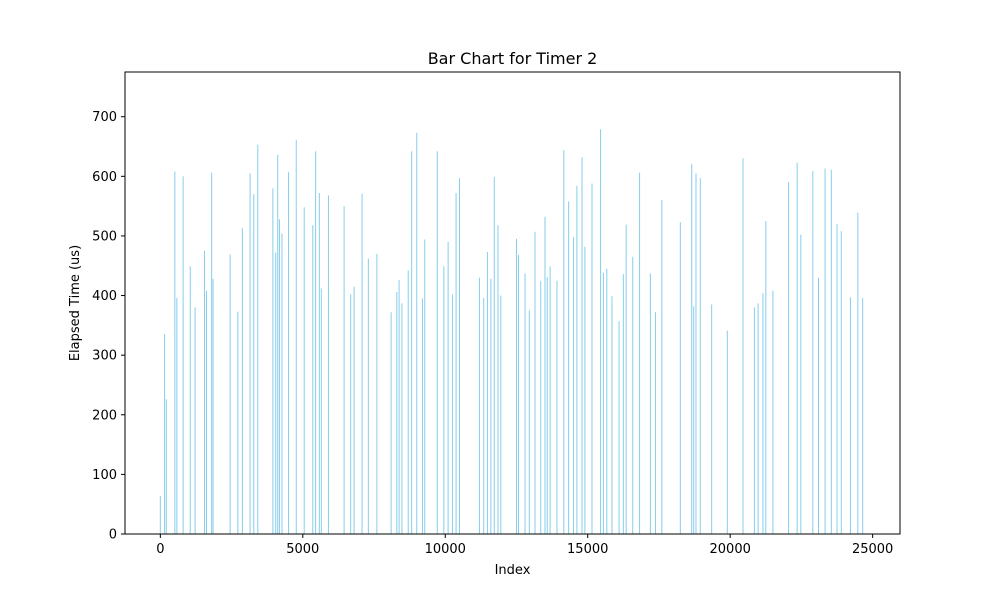 Image resolution: width=1000 pixels, height=600 pixels. What do you see at coordinates (302, 549) in the screenshot?
I see `x-tick-label: 5000` at bounding box center [302, 549].